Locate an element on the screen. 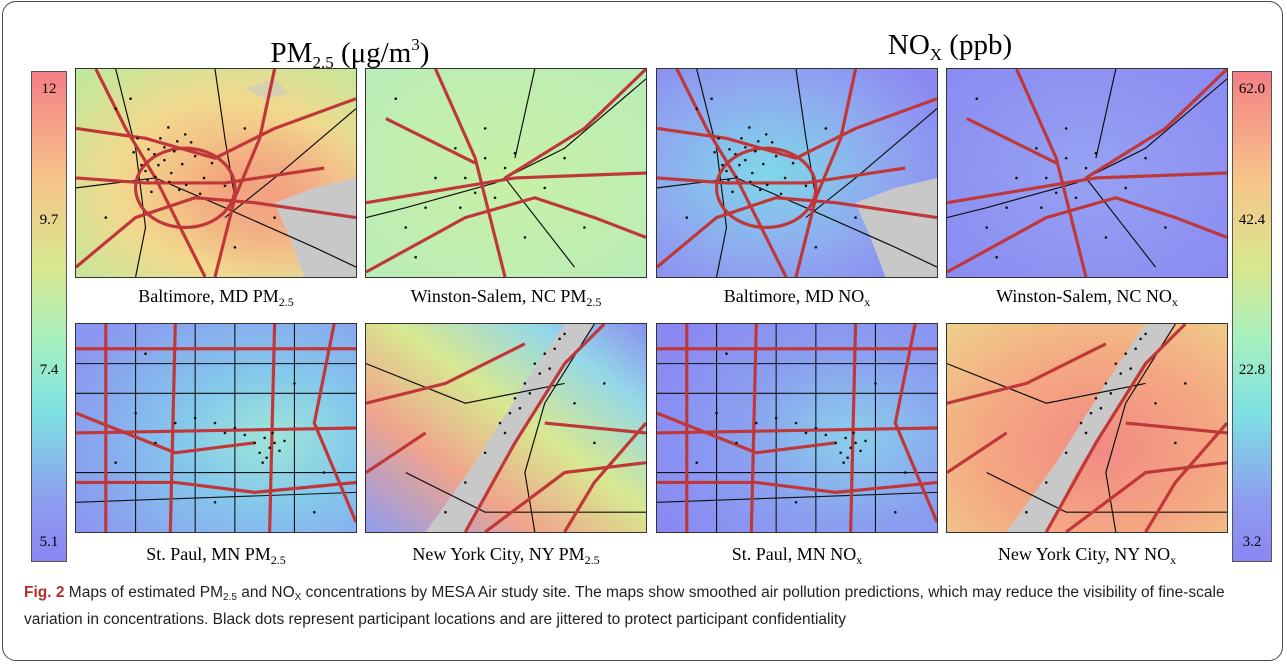 This screenshot has height=664, width=1287. pm25-tick: 7.4 is located at coordinates (49, 370).